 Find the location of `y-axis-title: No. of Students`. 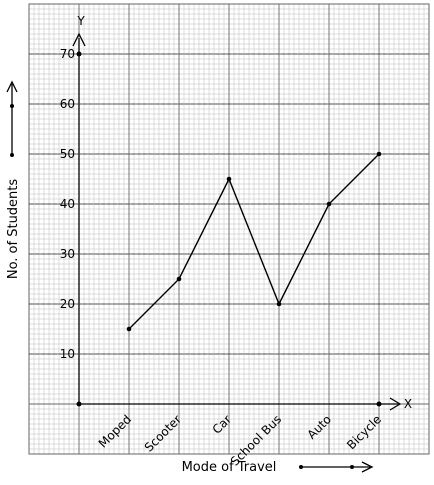

y-axis-title: No. of Students is located at coordinates (13, 229).